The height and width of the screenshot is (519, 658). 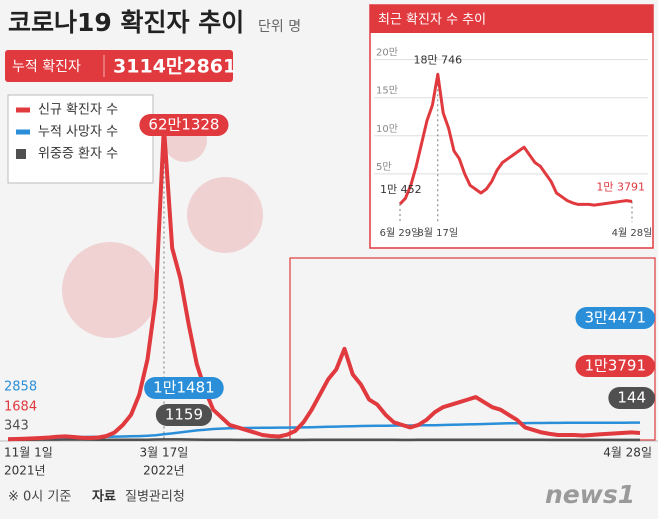 I want to click on value-label: 1159, so click(x=184, y=415).